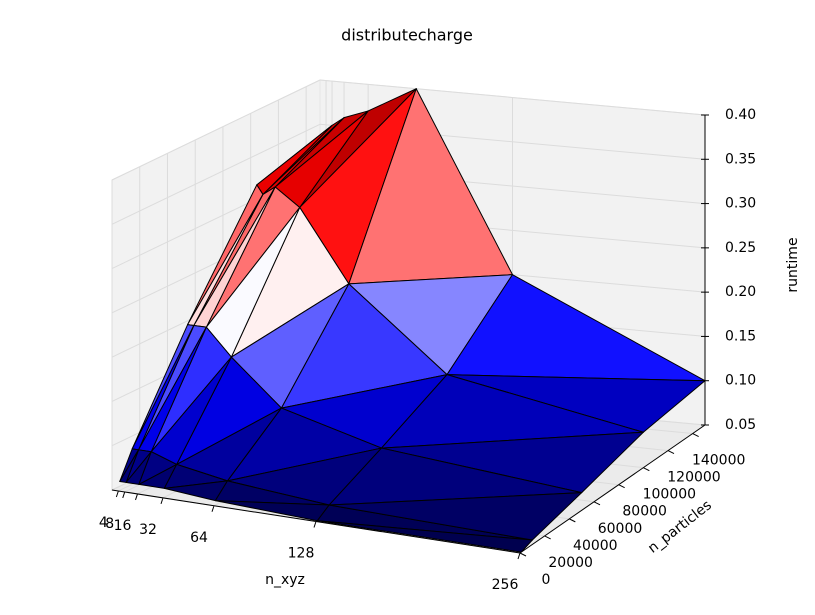 The image size is (815, 615). Describe the element at coordinates (740, 115) in the screenshot. I see `z-tick-label: 0.40` at that location.